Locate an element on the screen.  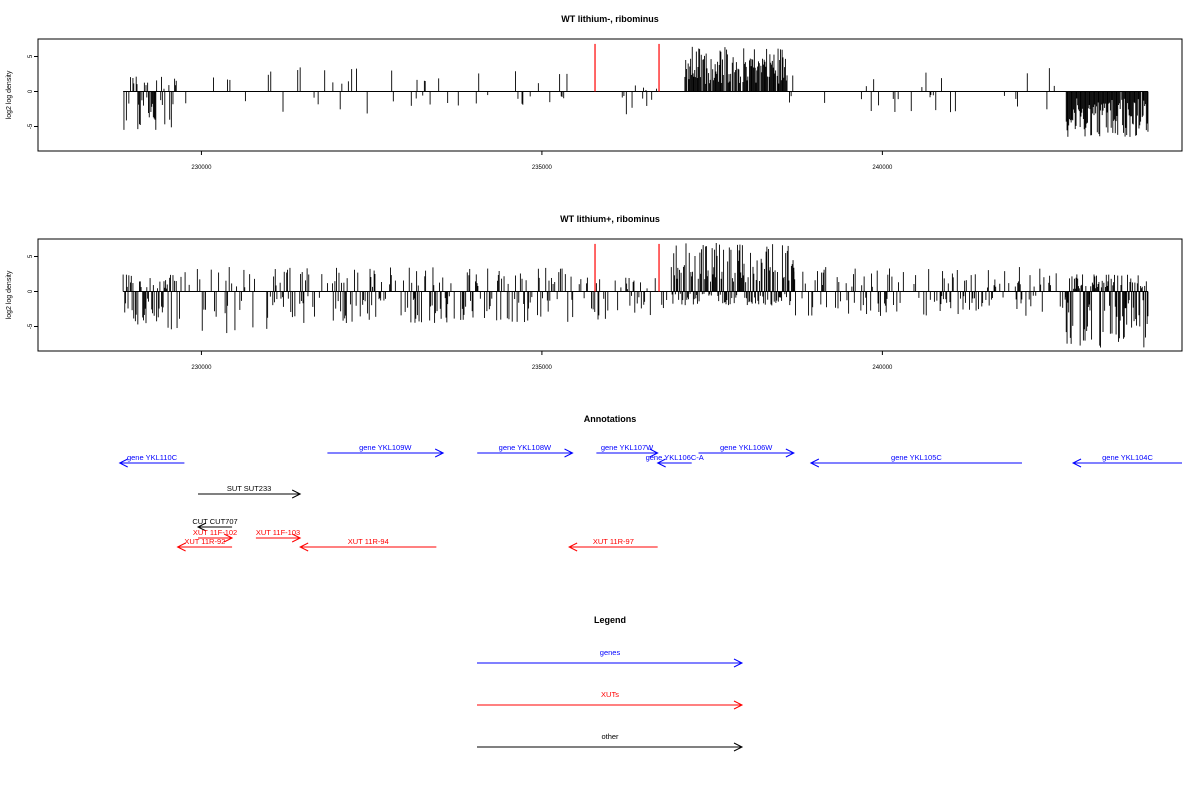
gene-label: gene YKL107W is located at coordinates (627, 447).